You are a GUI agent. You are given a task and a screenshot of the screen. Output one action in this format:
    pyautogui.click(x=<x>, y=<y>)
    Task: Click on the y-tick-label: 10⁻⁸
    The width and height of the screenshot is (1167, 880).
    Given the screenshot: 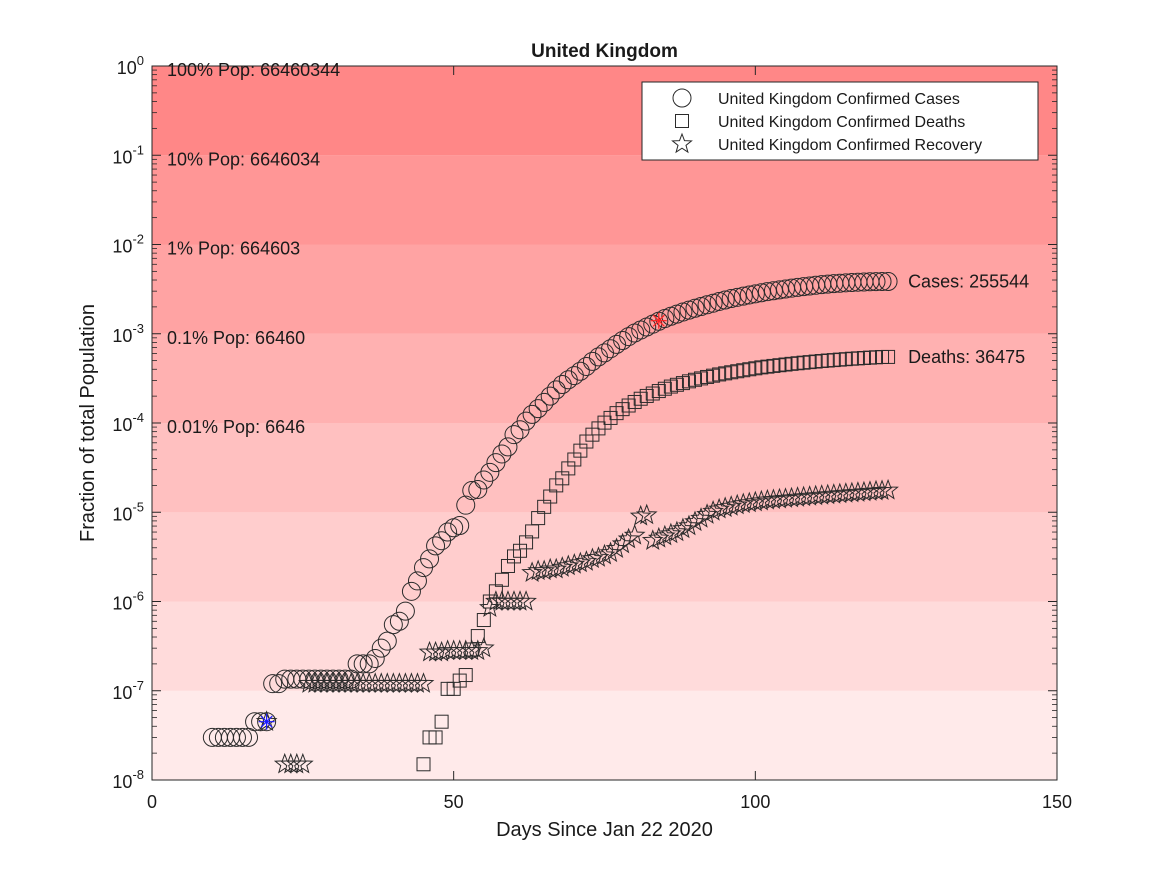 What is the action you would take?
    pyautogui.click(x=128, y=779)
    